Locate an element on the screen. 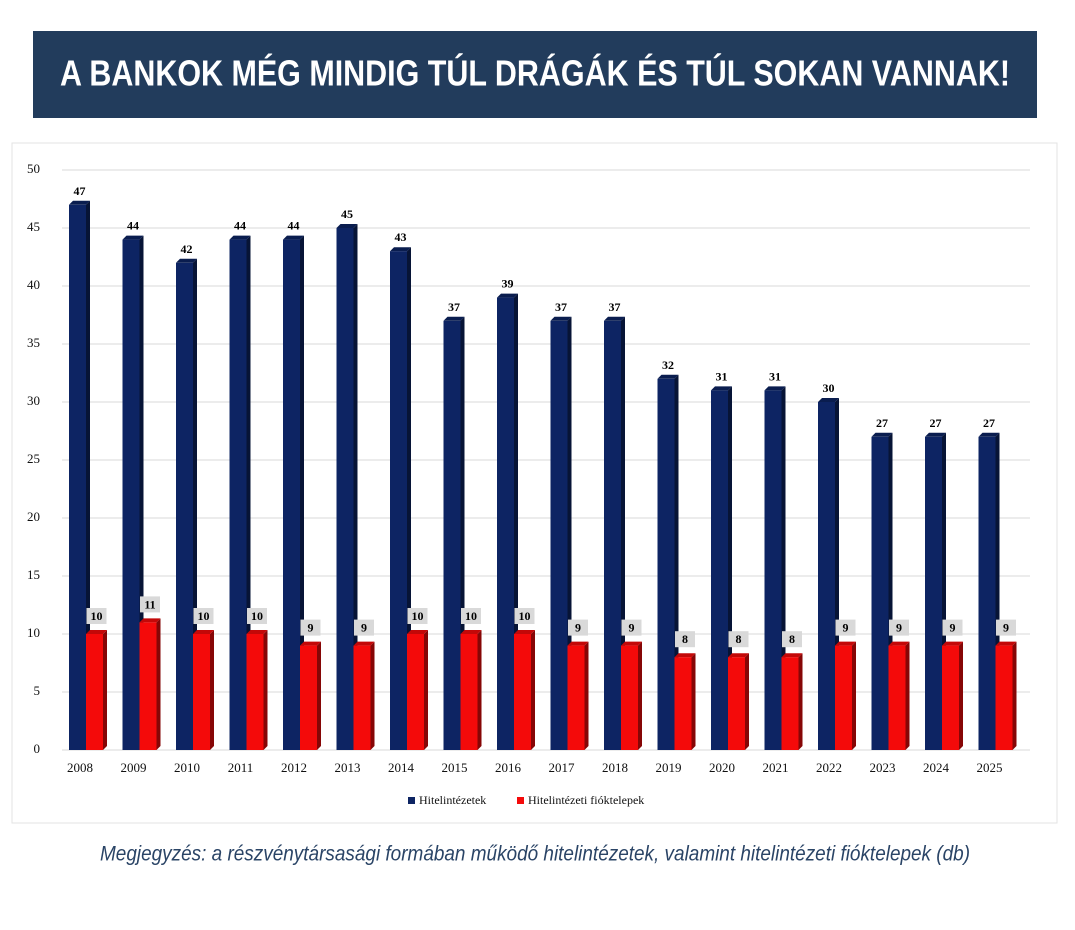  y-tick-label: 0 is located at coordinates (37, 748).